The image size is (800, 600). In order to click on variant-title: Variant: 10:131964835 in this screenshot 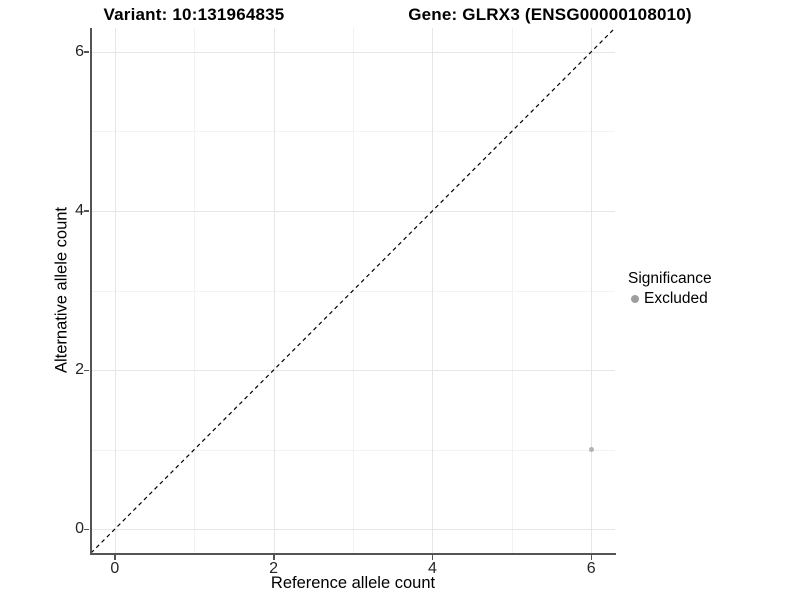, I will do `click(194, 14)`.